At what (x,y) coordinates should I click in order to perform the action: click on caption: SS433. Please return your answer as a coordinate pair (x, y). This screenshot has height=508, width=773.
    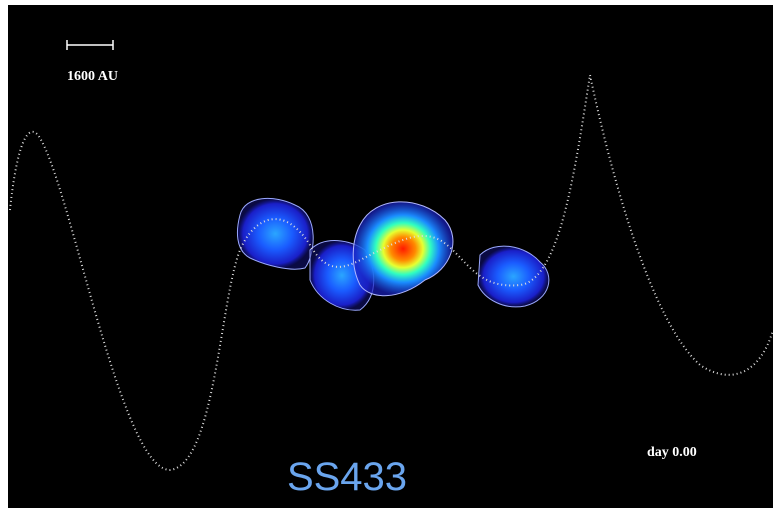
    Looking at the image, I should click on (347, 477).